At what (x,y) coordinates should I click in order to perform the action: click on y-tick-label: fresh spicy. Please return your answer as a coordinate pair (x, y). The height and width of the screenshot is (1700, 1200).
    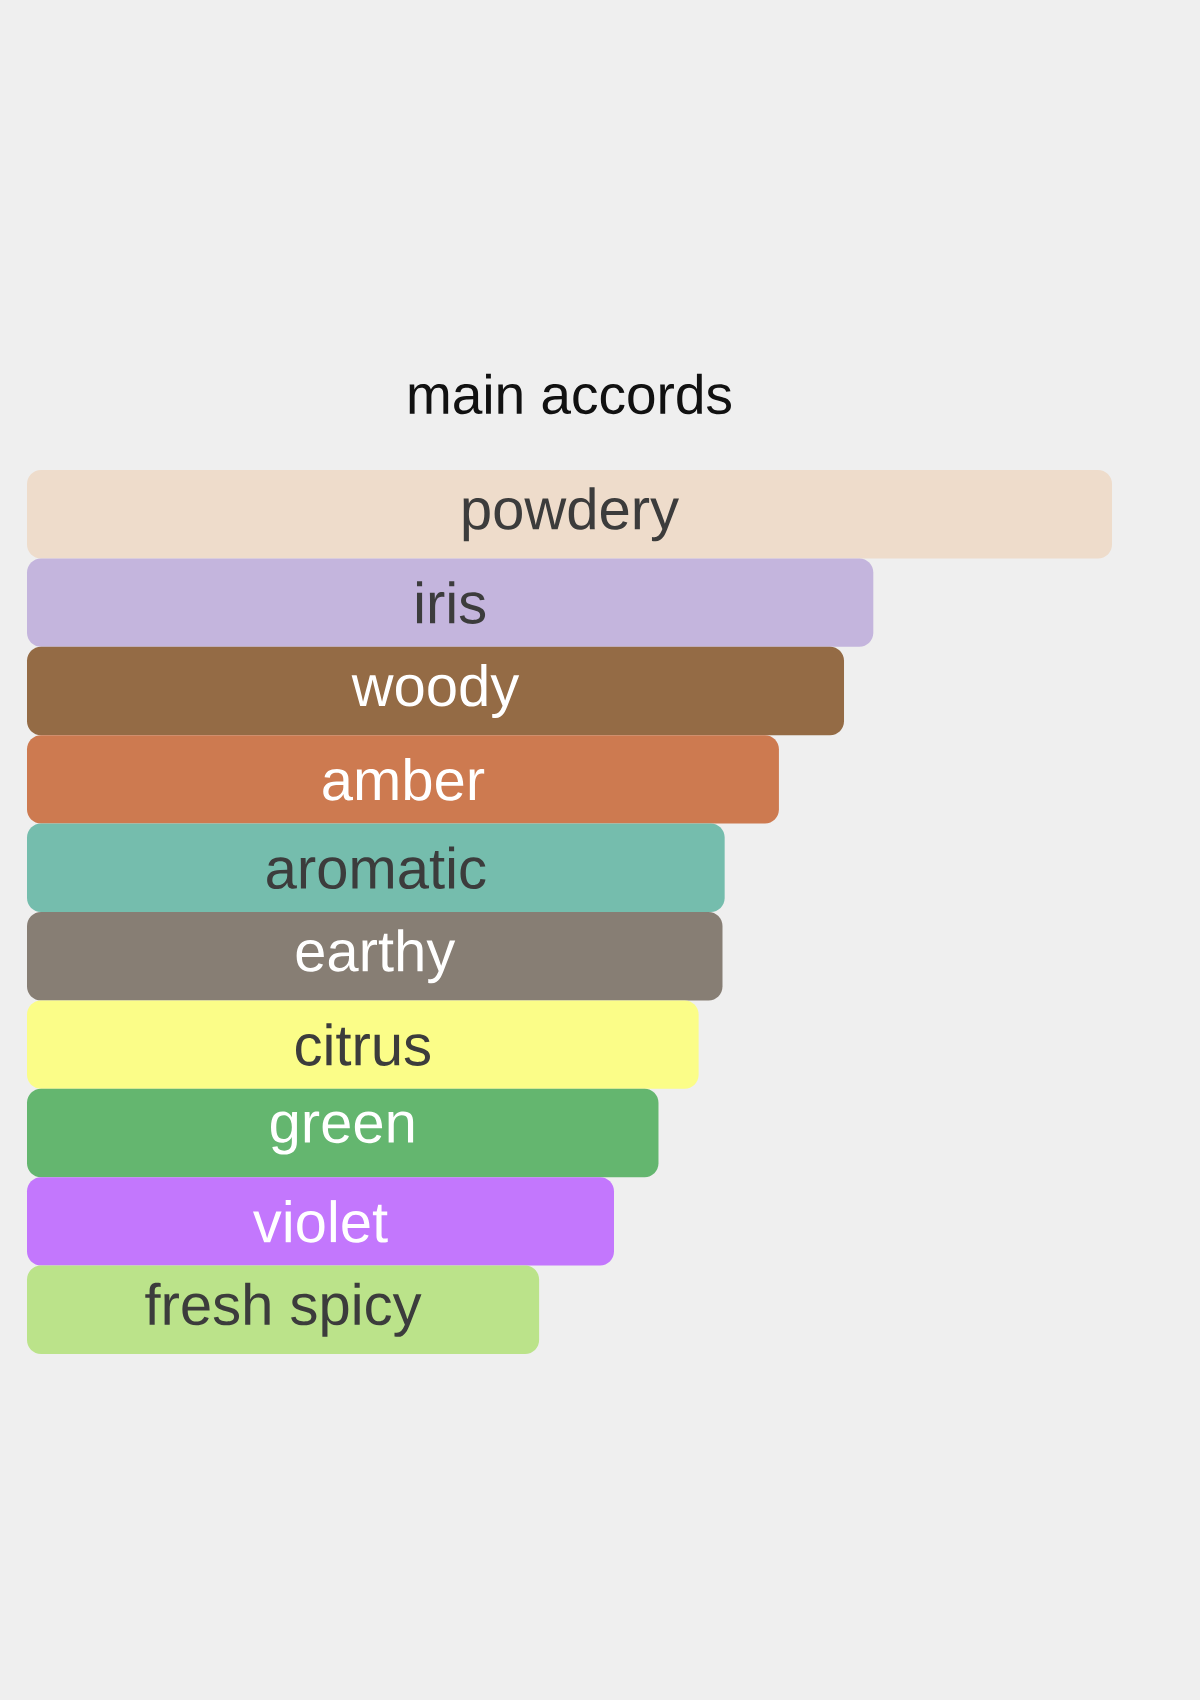
    Looking at the image, I should click on (283, 1309).